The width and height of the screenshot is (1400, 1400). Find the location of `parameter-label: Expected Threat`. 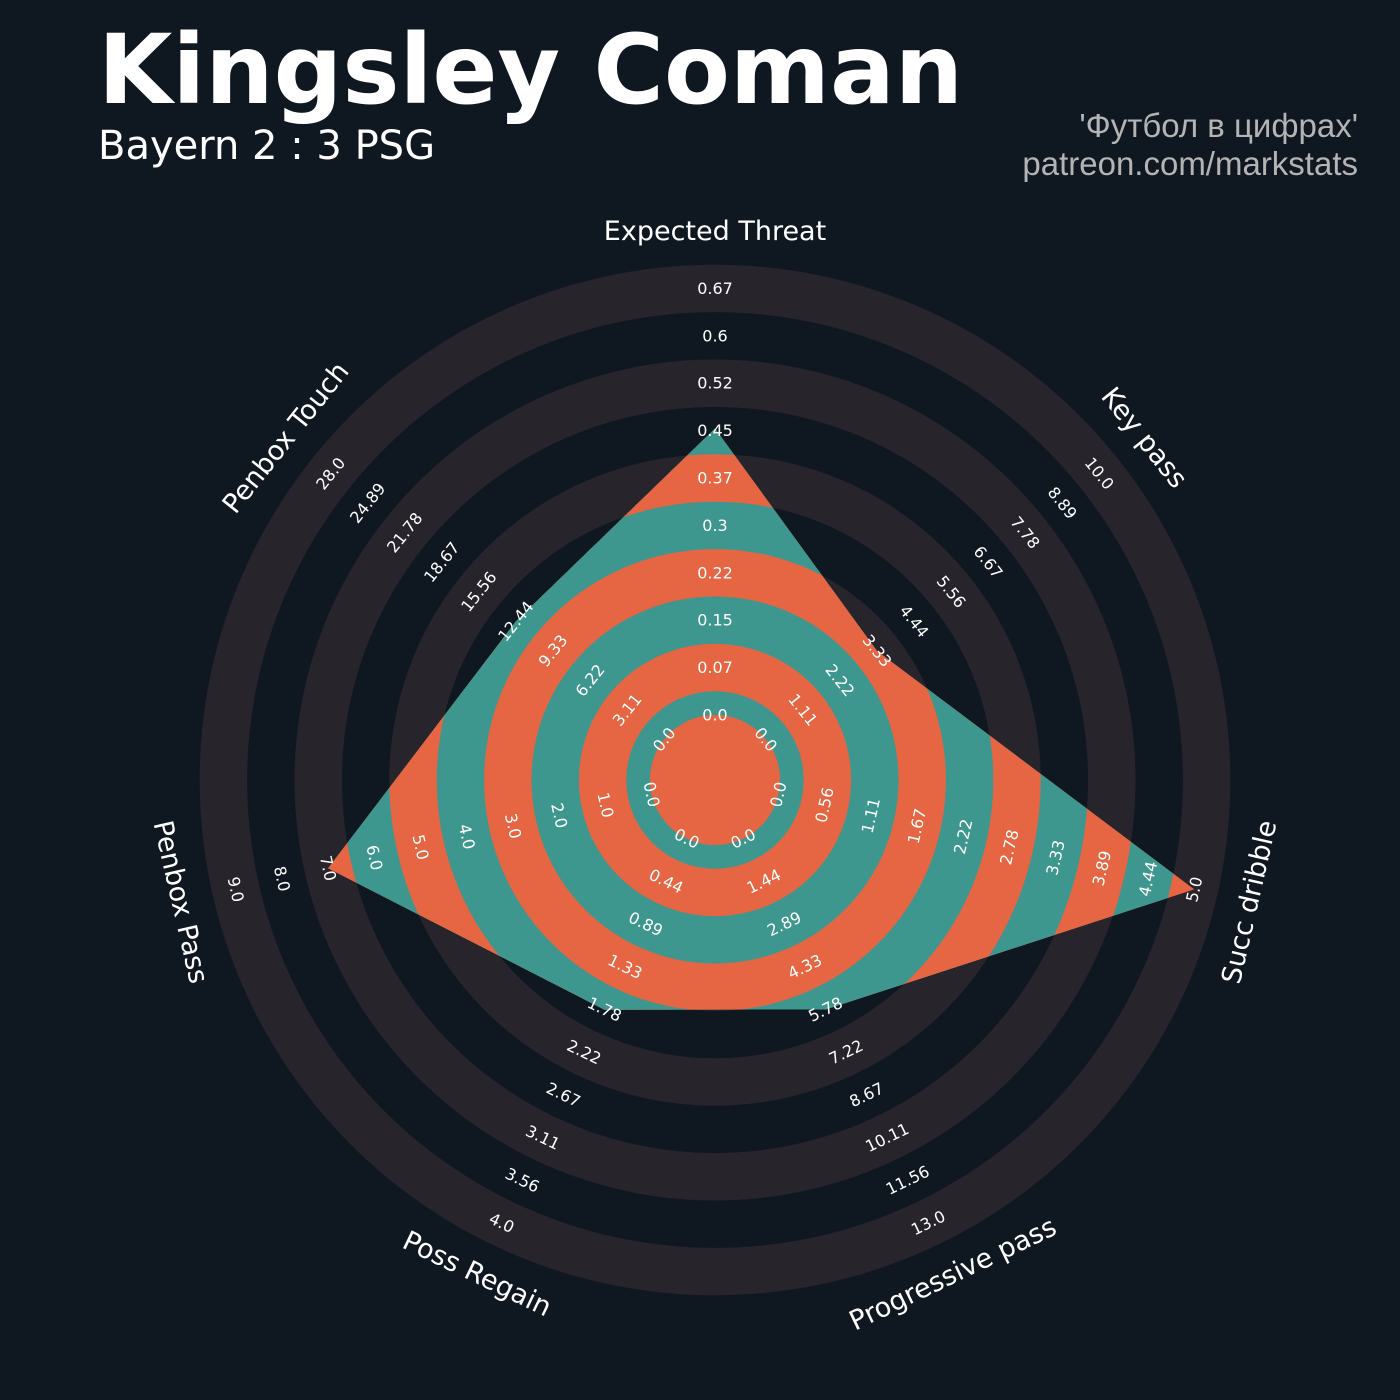

parameter-label: Expected Threat is located at coordinates (715, 231).